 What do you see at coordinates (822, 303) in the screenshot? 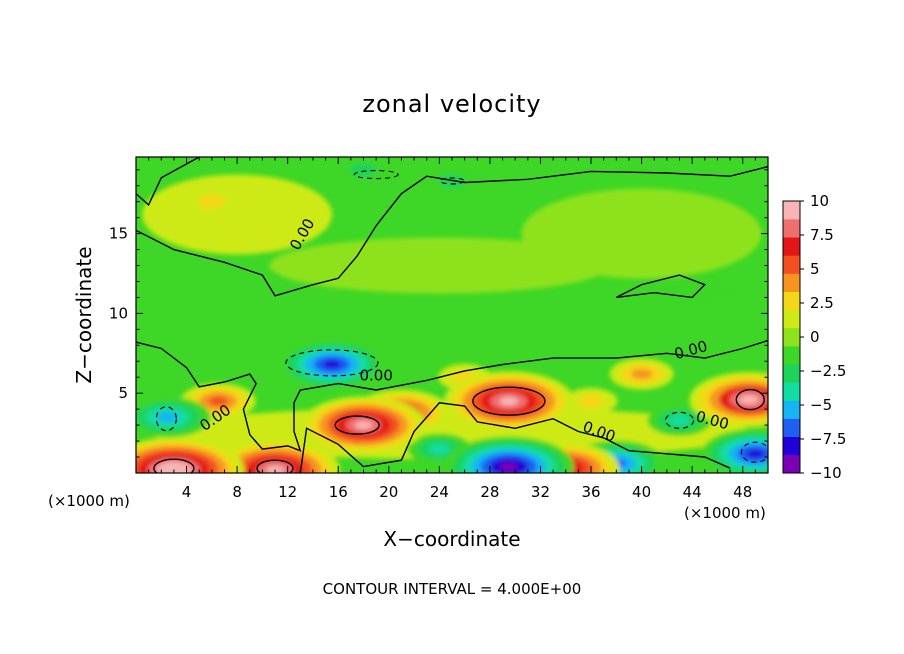
I see `colorbar-tick-label: 2.5` at bounding box center [822, 303].